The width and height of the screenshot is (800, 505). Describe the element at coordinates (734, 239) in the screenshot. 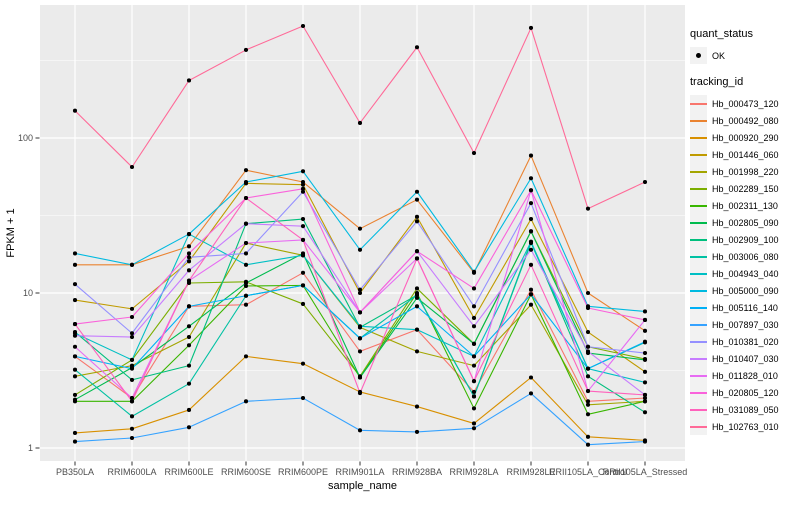

I see `legend-item: Hb_002909_100` at that location.